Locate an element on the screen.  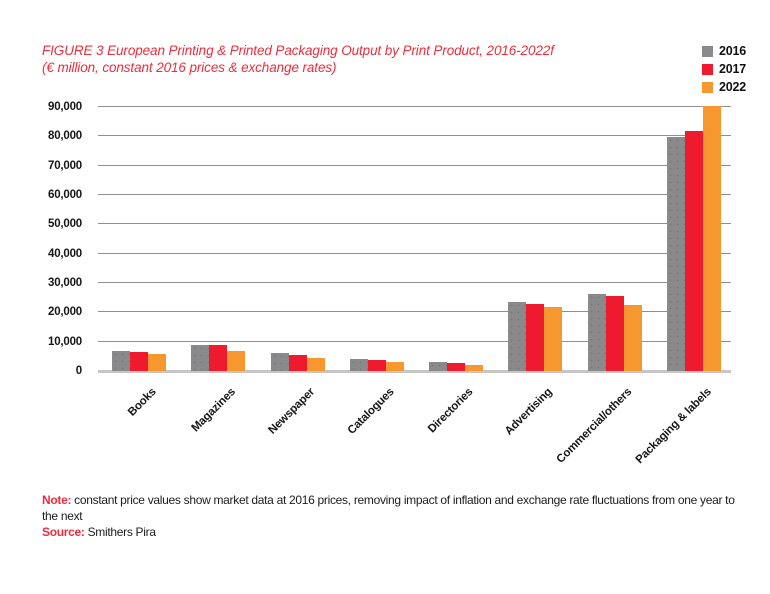
bar-group-magazines is located at coordinates (218, 357).